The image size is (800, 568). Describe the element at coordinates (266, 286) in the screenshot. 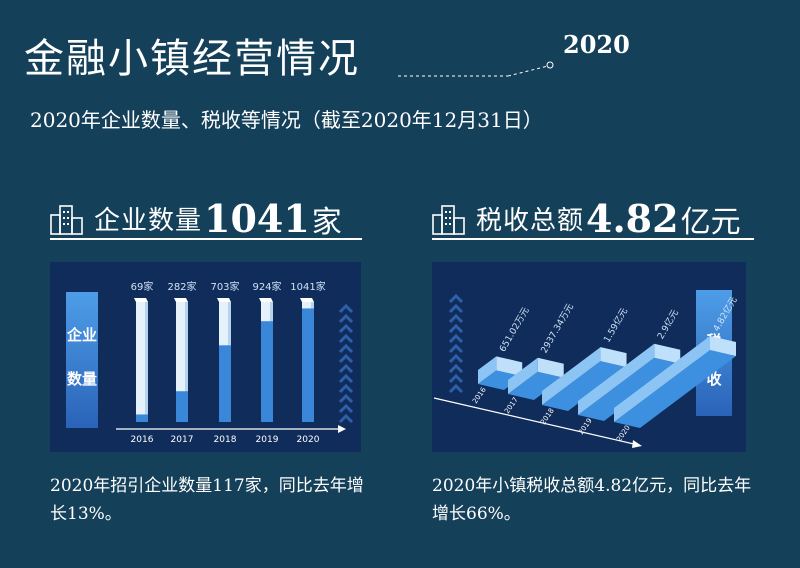

I see `value-label: 924家` at that location.